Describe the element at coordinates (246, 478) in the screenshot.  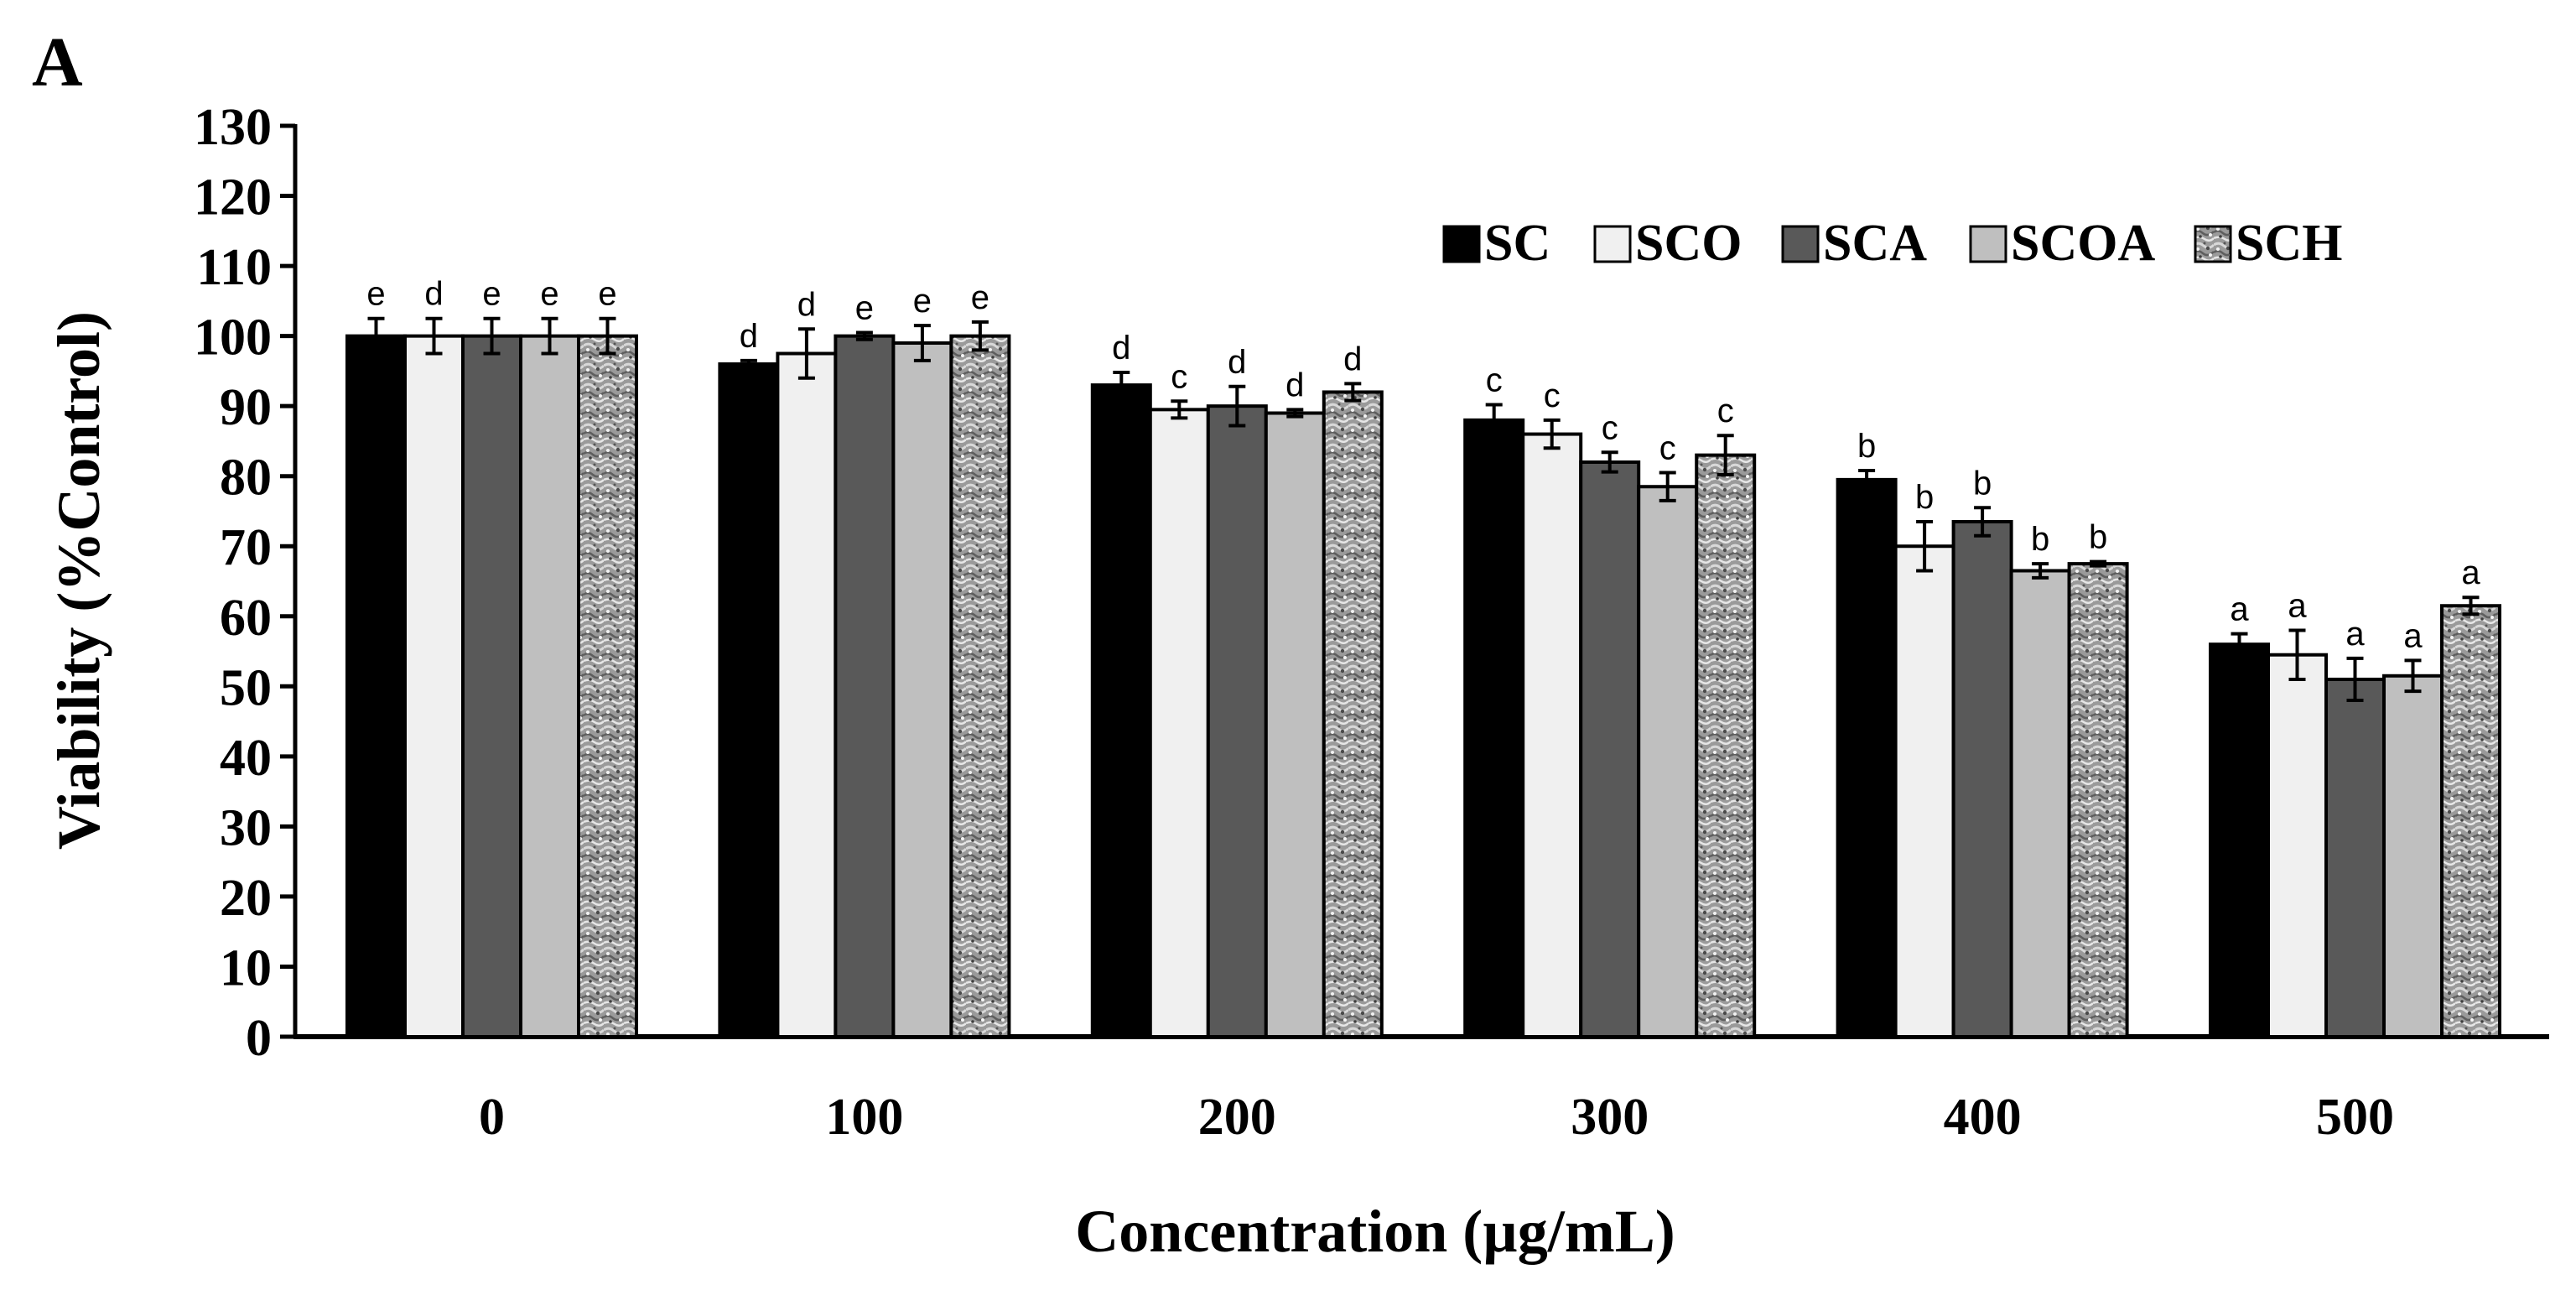
I see `y-tick-label: 80` at that location.